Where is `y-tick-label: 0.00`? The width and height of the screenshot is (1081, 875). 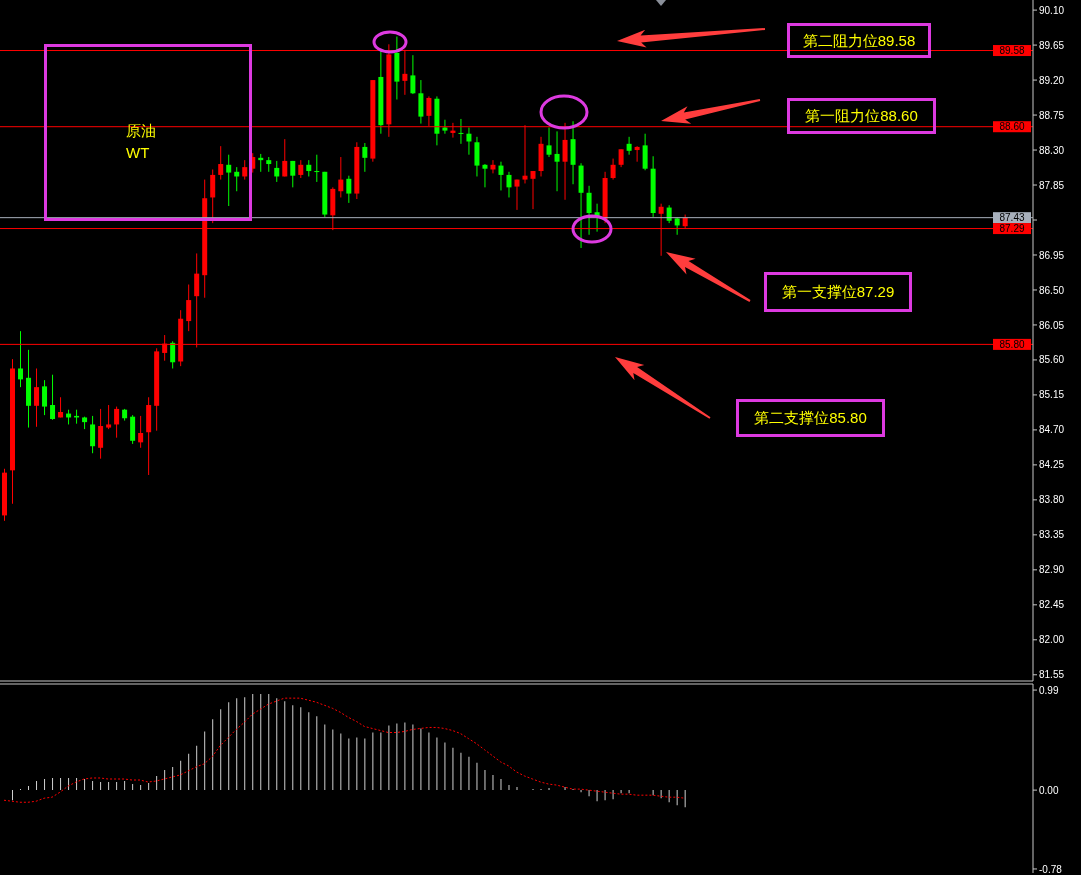 y-tick-label: 0.00 is located at coordinates (1049, 790).